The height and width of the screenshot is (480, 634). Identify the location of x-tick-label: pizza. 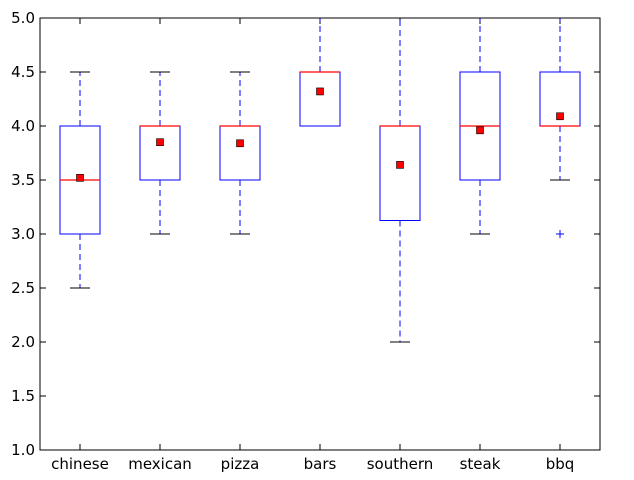
(240, 464).